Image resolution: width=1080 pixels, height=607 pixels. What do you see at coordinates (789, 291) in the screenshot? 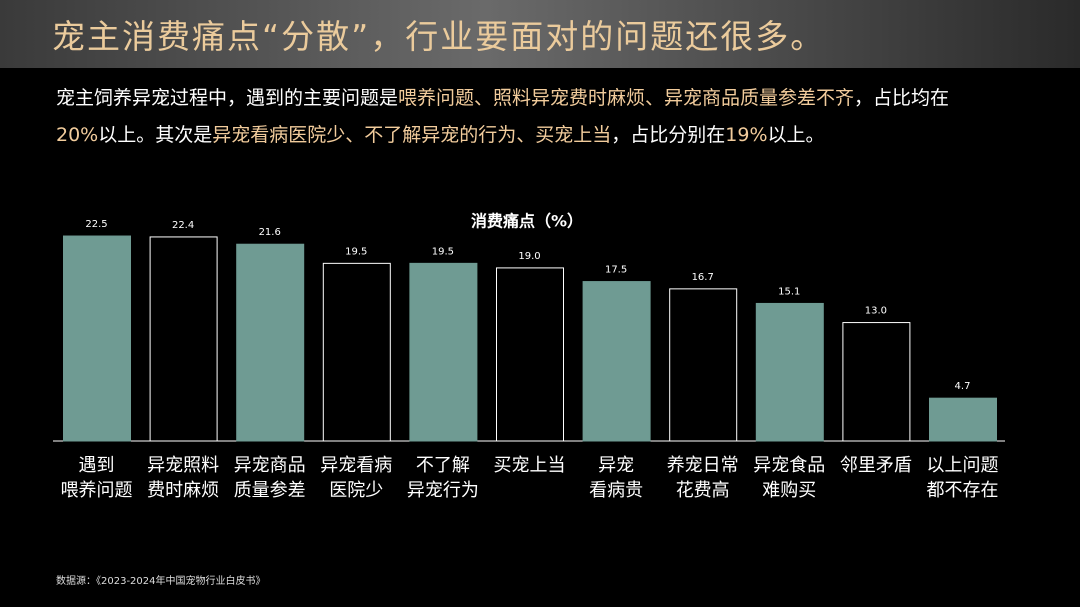
I see `value-label: 15.1` at bounding box center [789, 291].